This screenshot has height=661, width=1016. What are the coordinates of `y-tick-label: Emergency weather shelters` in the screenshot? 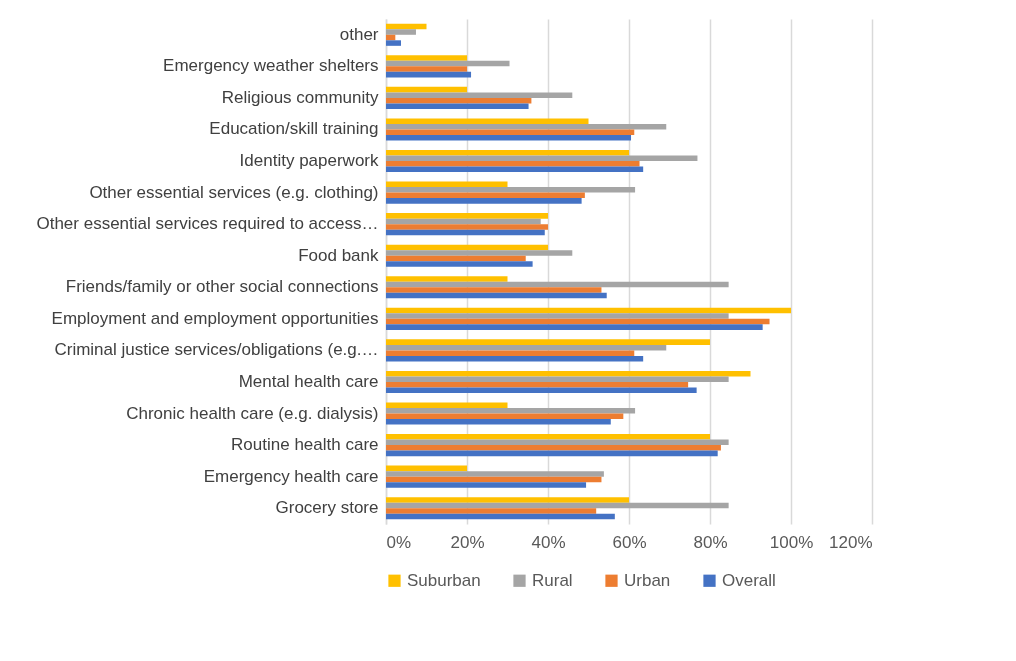 It's located at (271, 66).